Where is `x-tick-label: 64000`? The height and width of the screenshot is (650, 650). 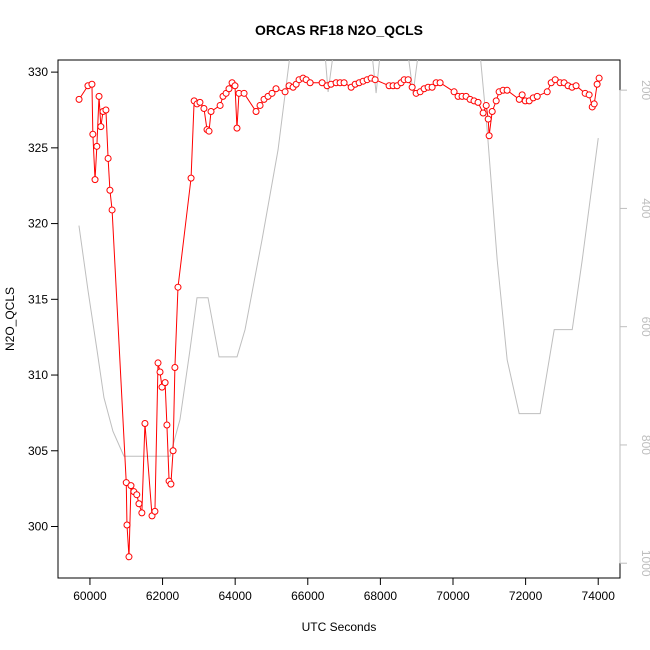
x-tick-label: 64000 is located at coordinates (235, 596).